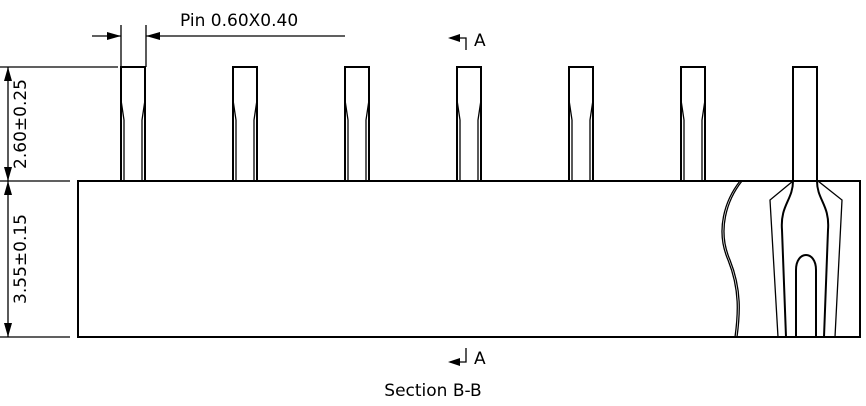 The height and width of the screenshot is (406, 866). I want to click on section-mark-bottom: A, so click(480, 359).